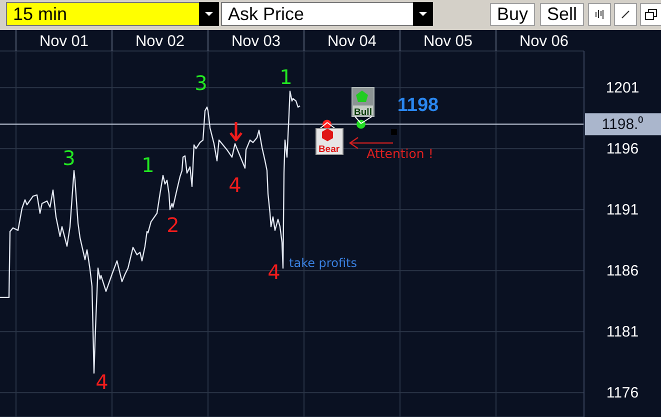 Image resolution: width=661 pixels, height=417 pixels. What do you see at coordinates (160, 41) in the screenshot?
I see `x-tick-label: Nov 02` at bounding box center [160, 41].